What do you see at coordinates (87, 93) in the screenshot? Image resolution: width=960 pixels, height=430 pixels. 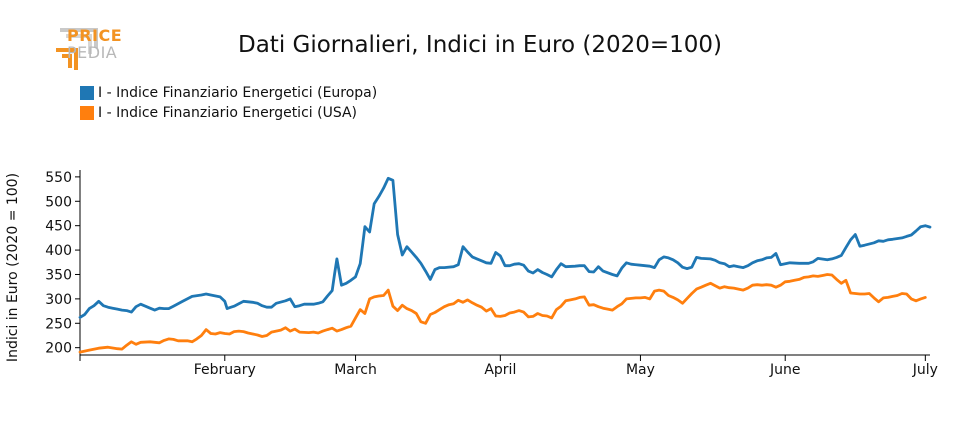 I see `legend-swatch-europa` at bounding box center [87, 93].